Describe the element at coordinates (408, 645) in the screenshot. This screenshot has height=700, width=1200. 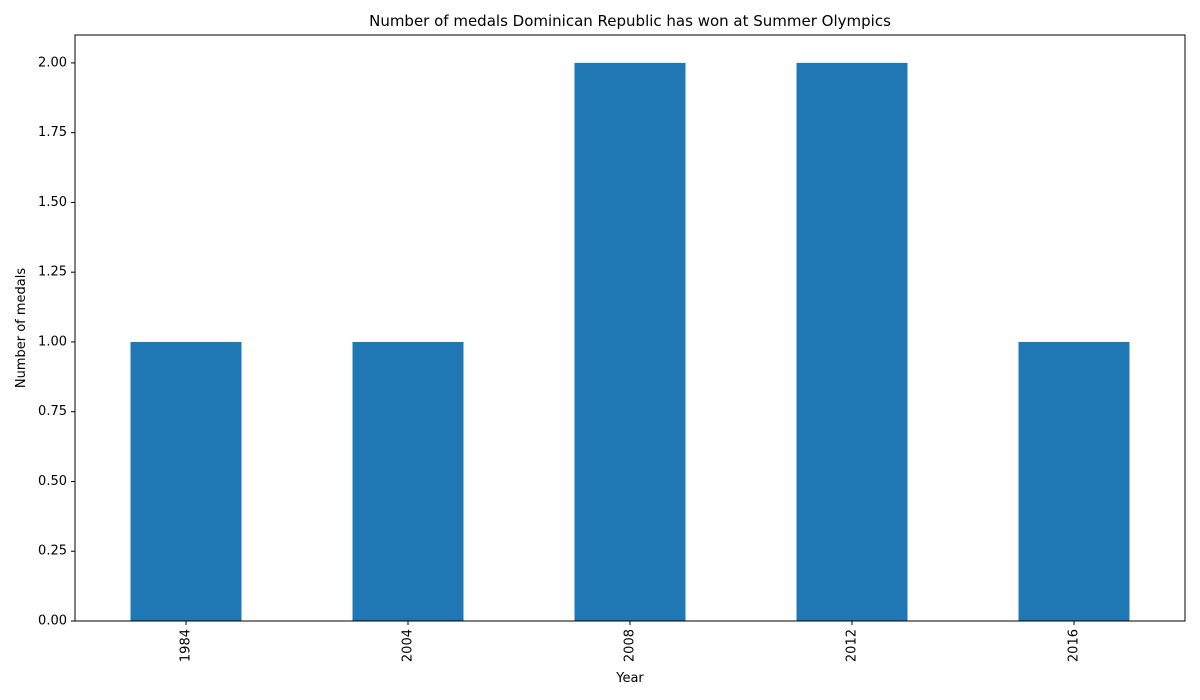
I see `x-tick-label-2004: 2004` at that location.